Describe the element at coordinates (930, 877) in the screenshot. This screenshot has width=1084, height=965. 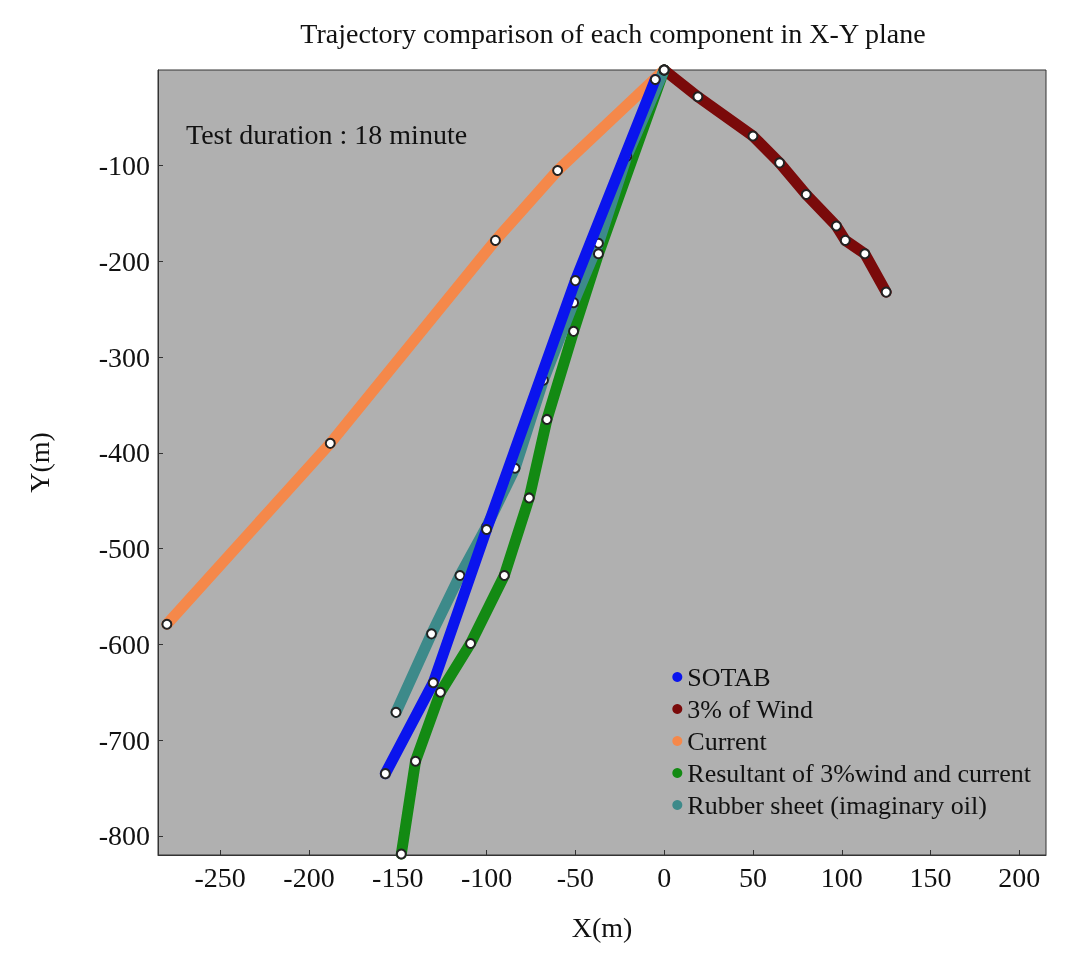
I see `x-tick-label: 150` at that location.